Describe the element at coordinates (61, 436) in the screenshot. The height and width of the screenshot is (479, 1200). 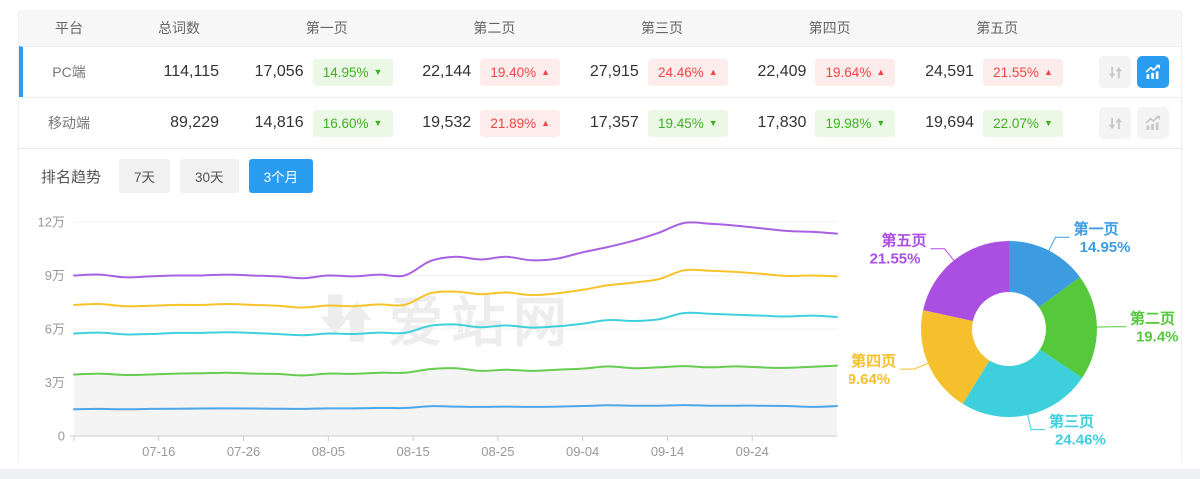
I see `y-axis-label: 0` at that location.